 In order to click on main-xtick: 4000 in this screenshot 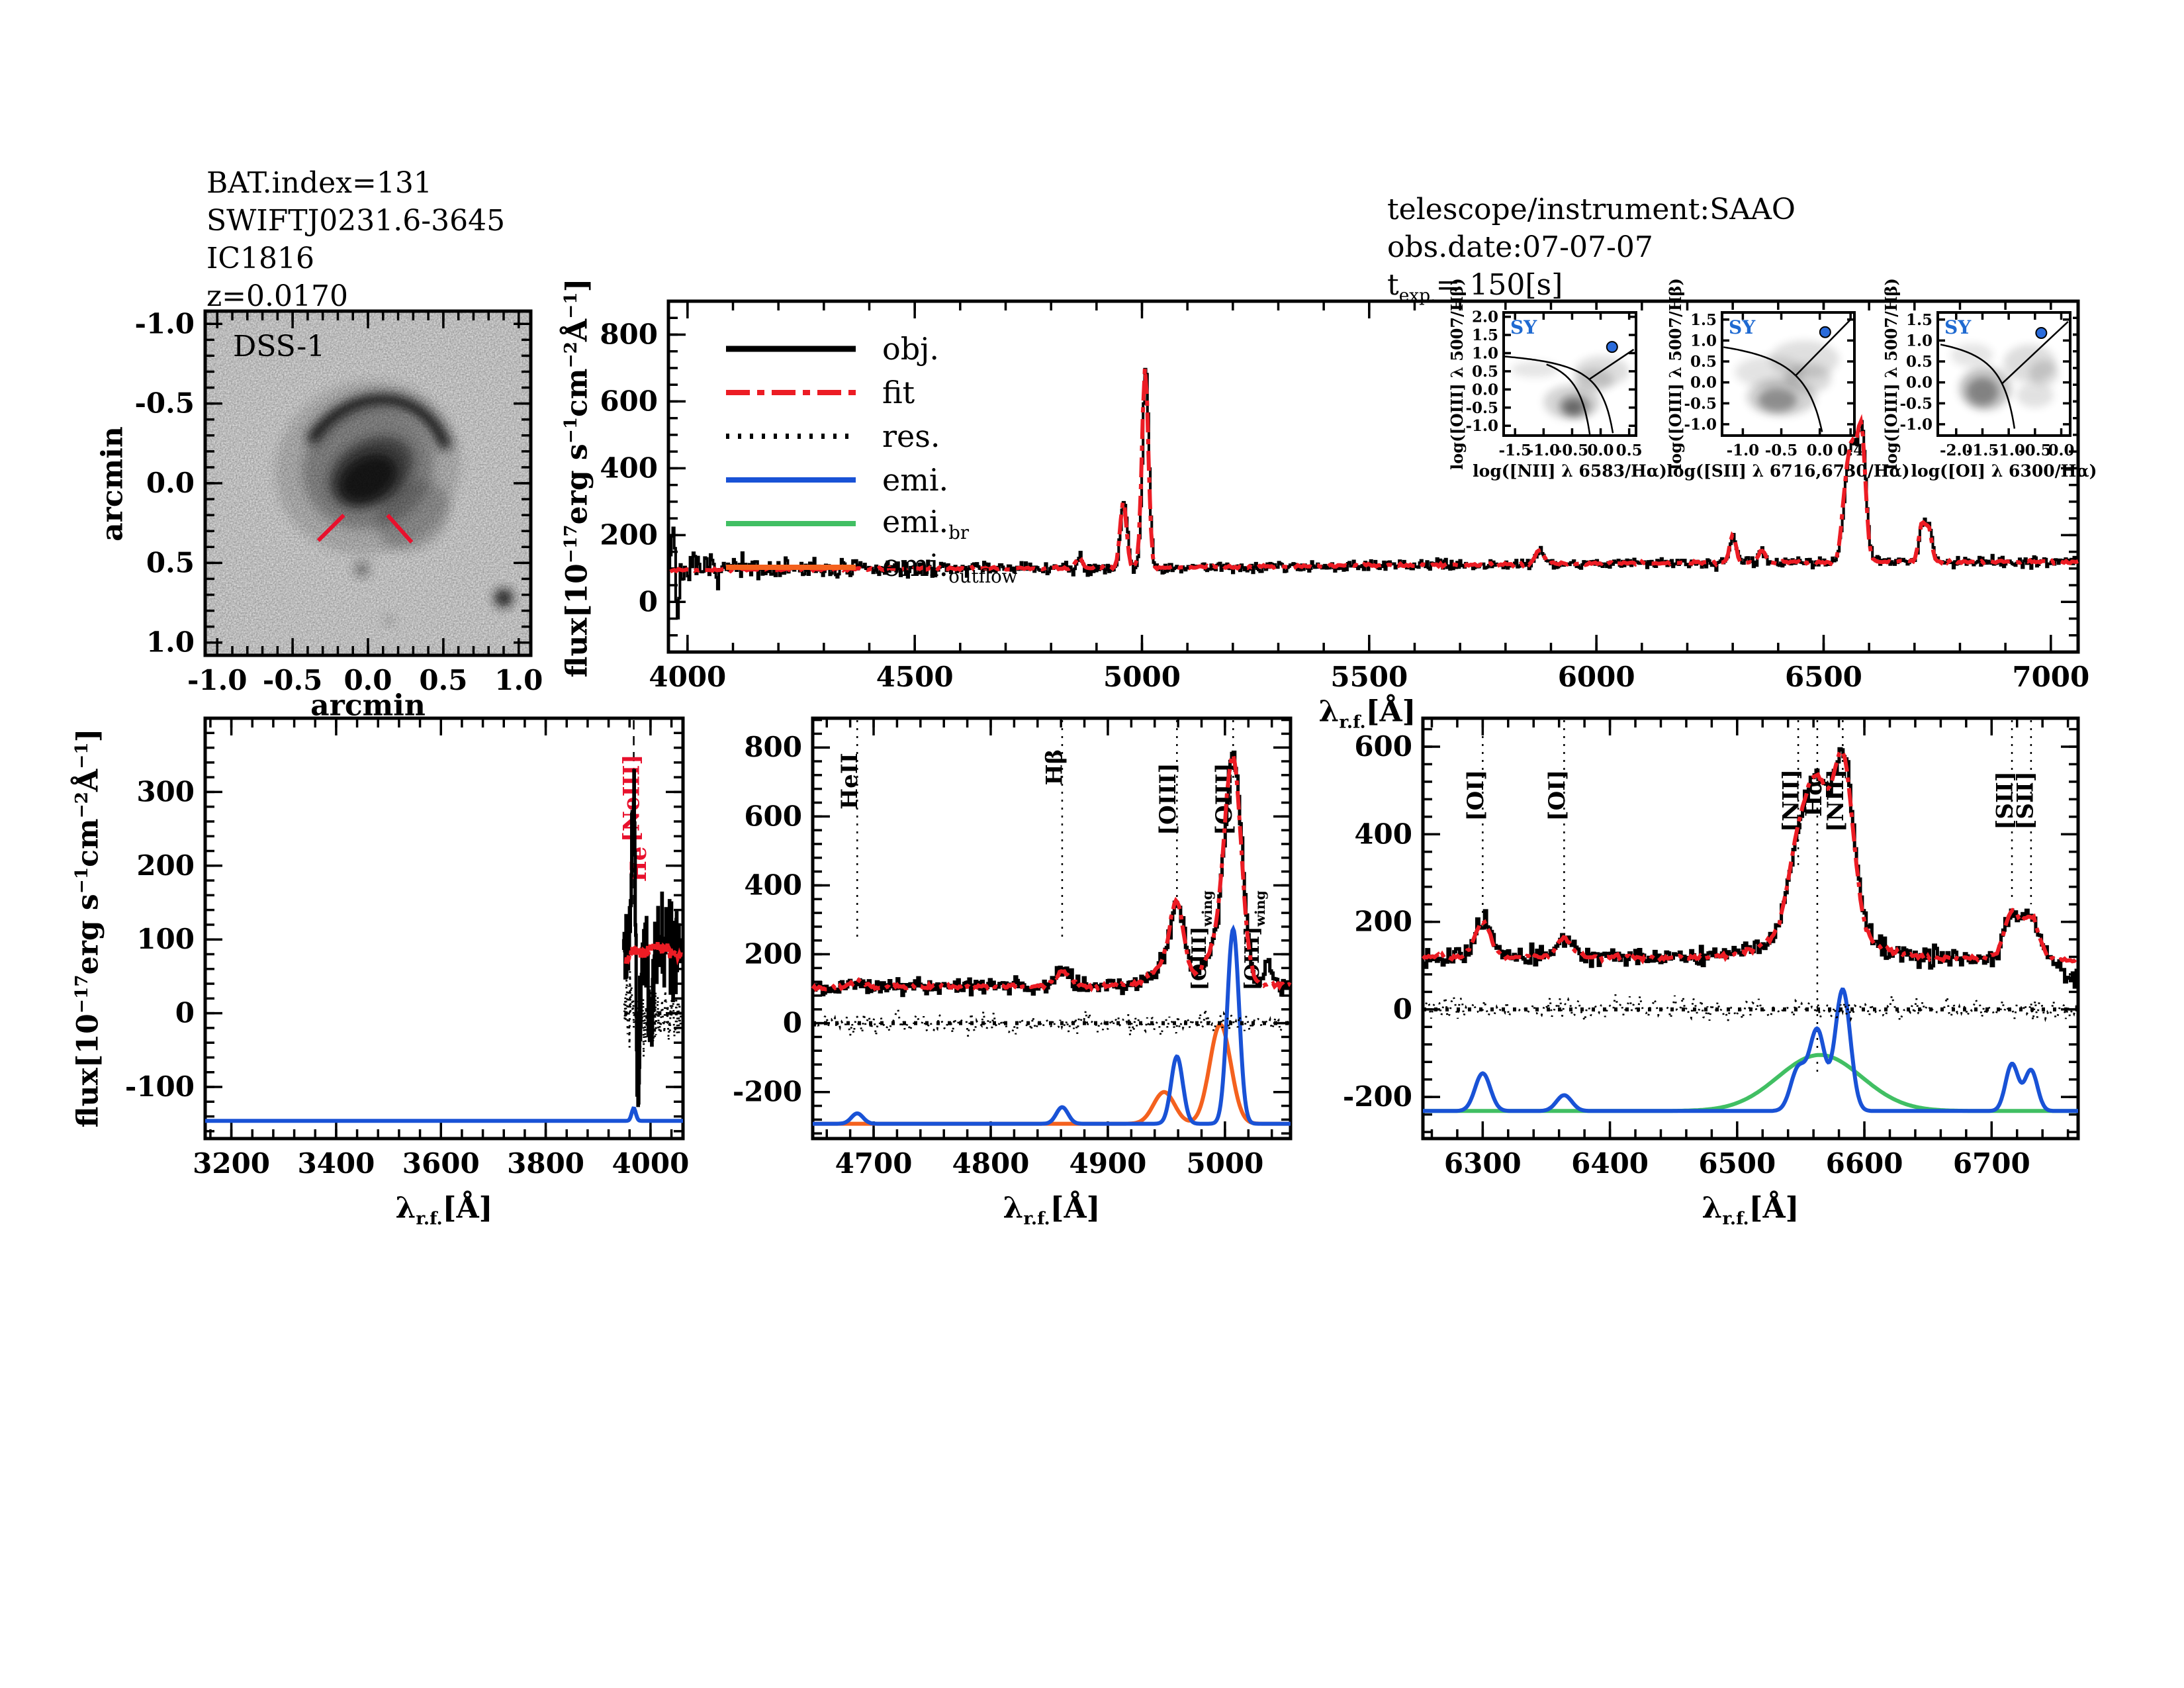, I will do `click(687, 677)`.